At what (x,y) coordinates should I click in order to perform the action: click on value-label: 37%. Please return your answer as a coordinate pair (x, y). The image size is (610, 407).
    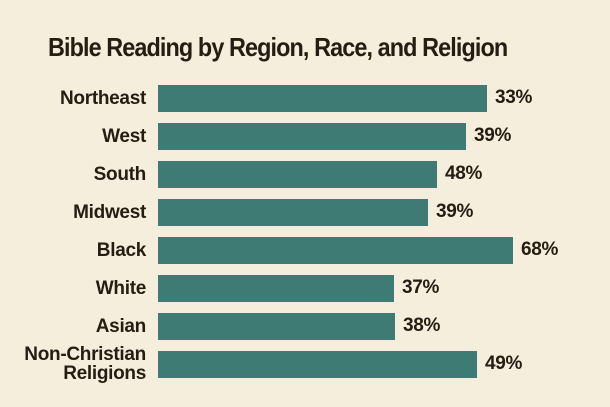
    Looking at the image, I should click on (421, 287).